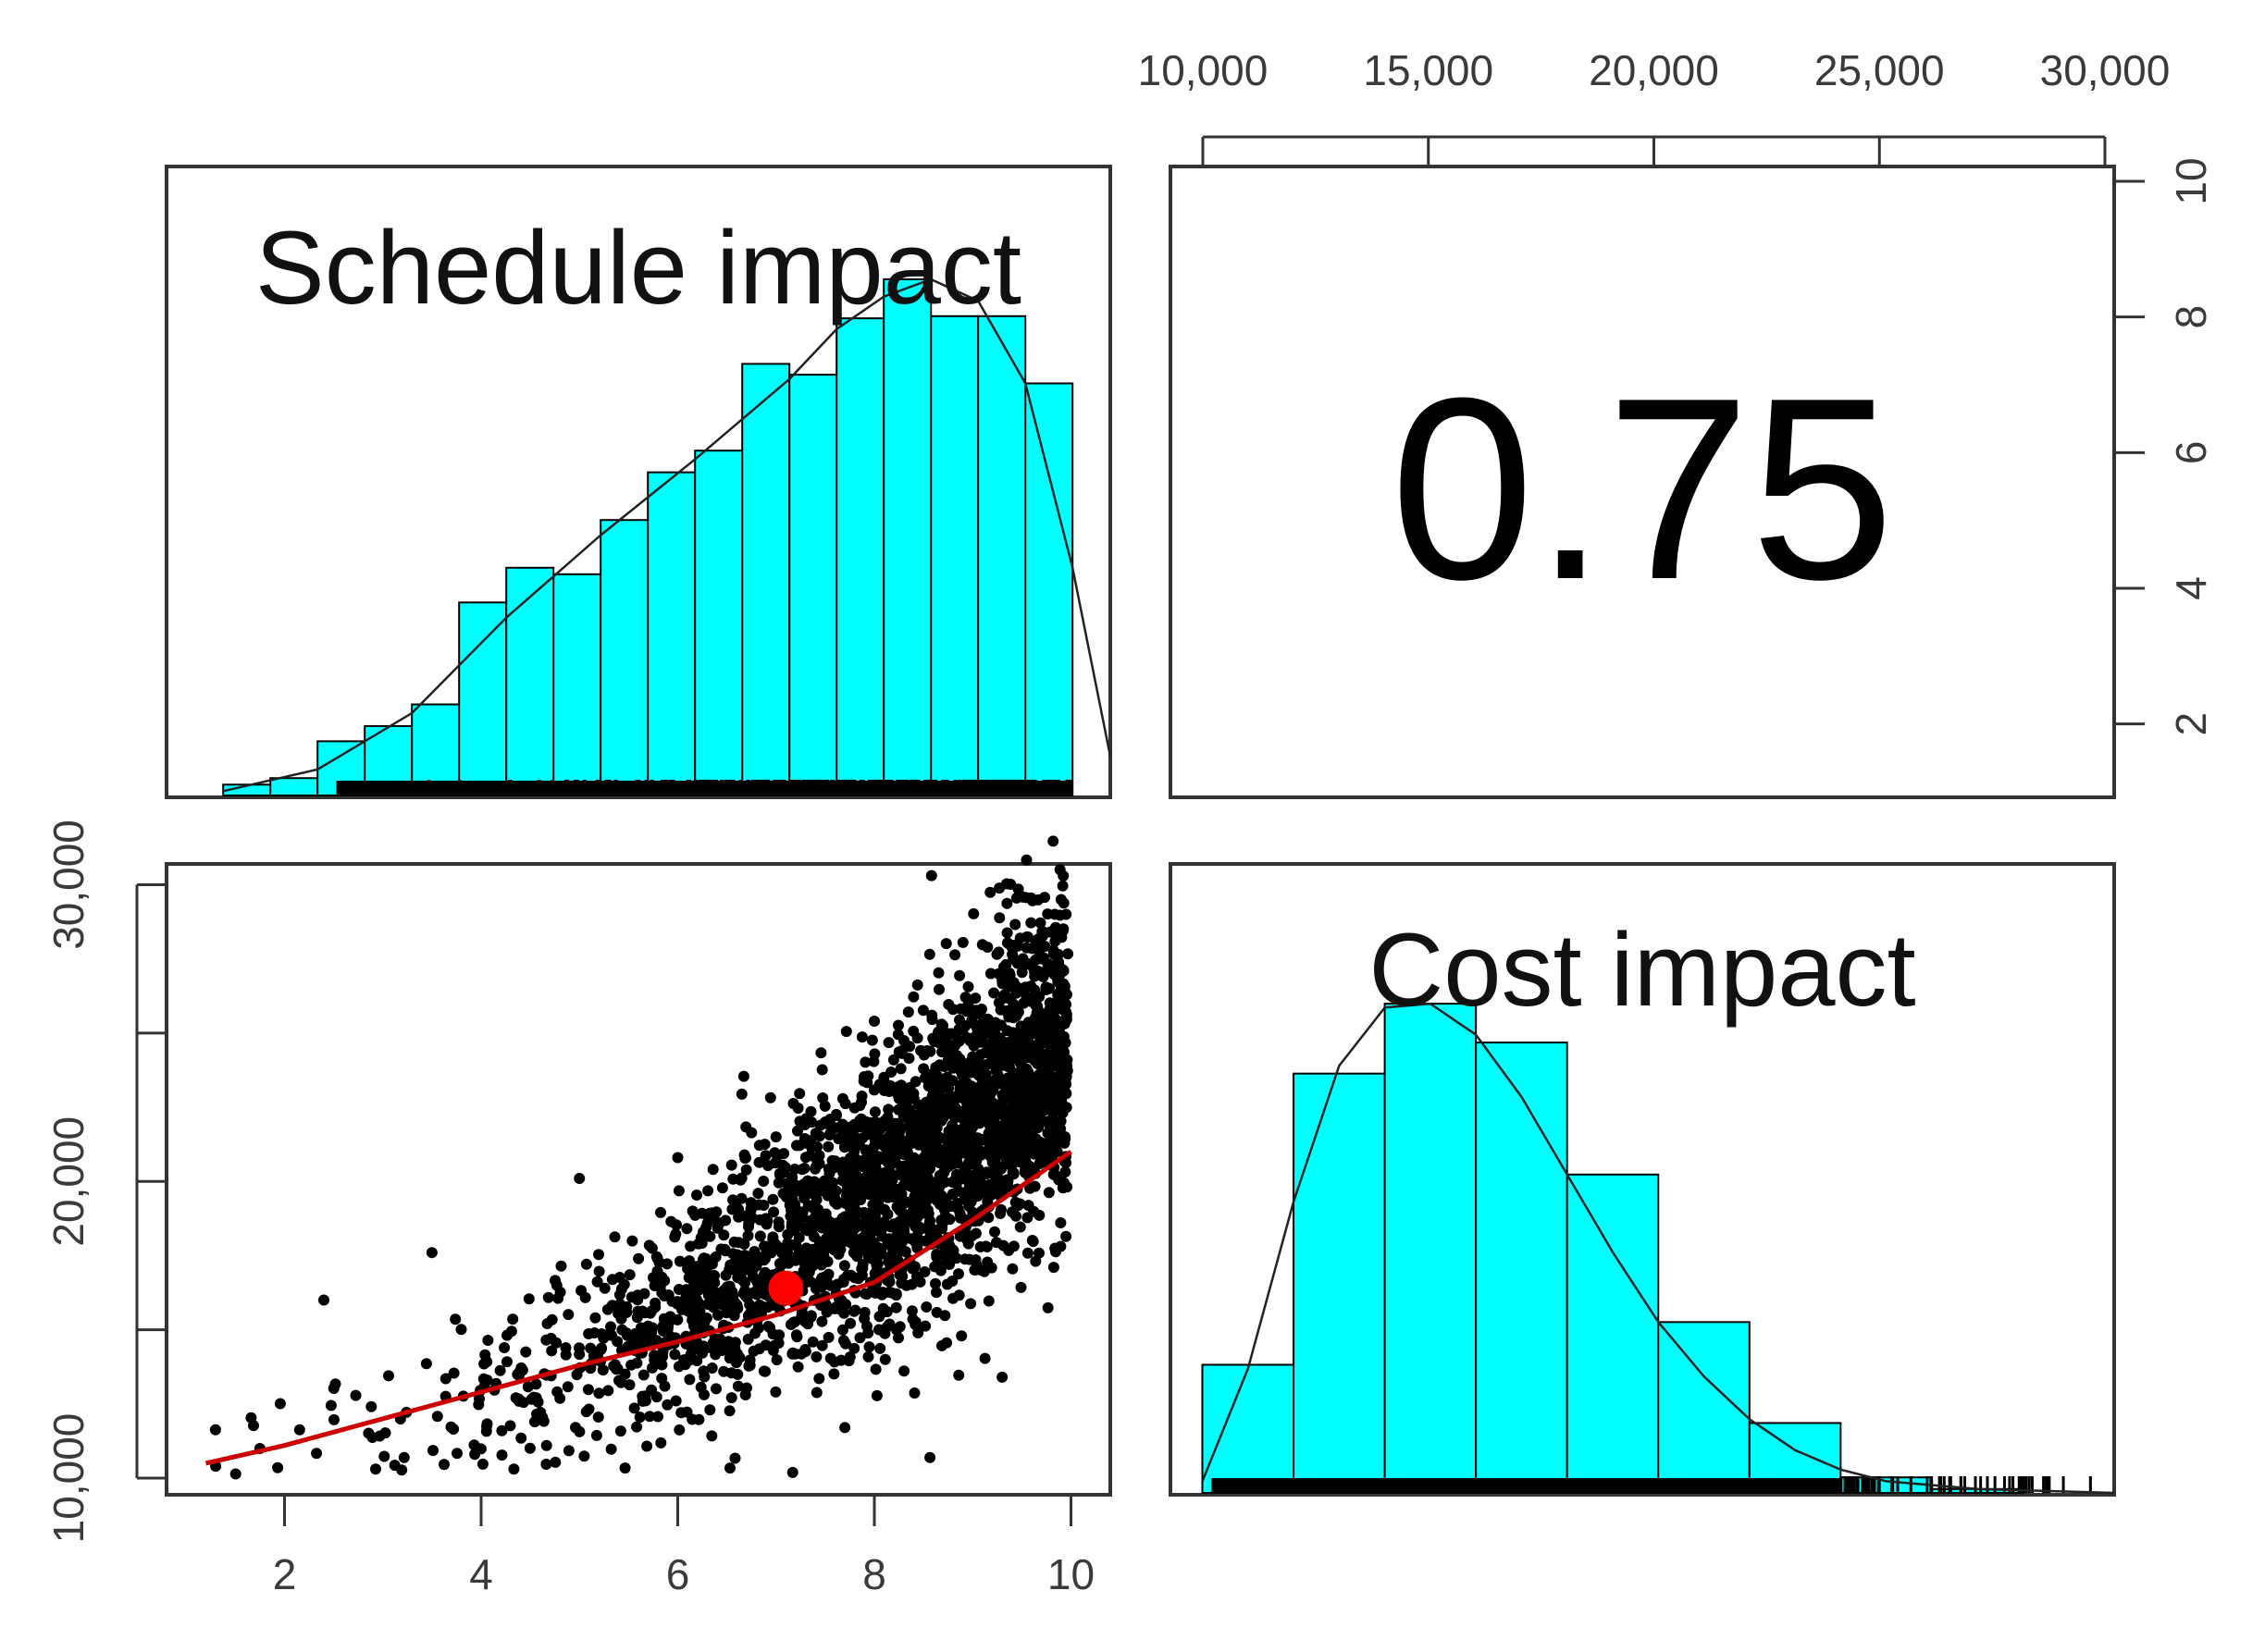 The image size is (2265, 1652). Describe the element at coordinates (2105, 70) in the screenshot. I see `top-axis-tick-label: 30,000` at that location.